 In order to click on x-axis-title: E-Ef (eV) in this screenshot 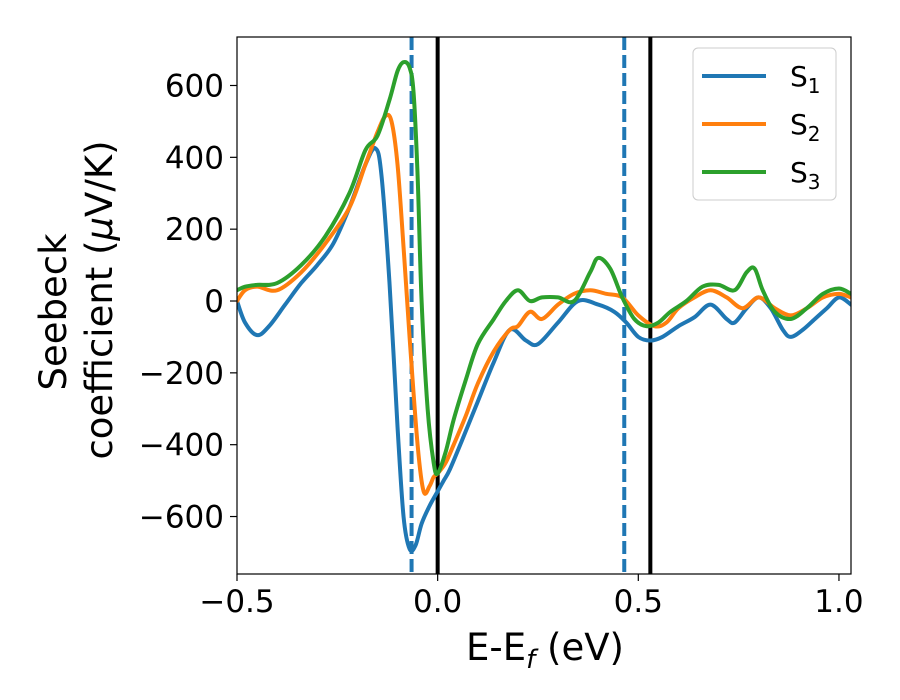, I will do `click(545, 650)`.